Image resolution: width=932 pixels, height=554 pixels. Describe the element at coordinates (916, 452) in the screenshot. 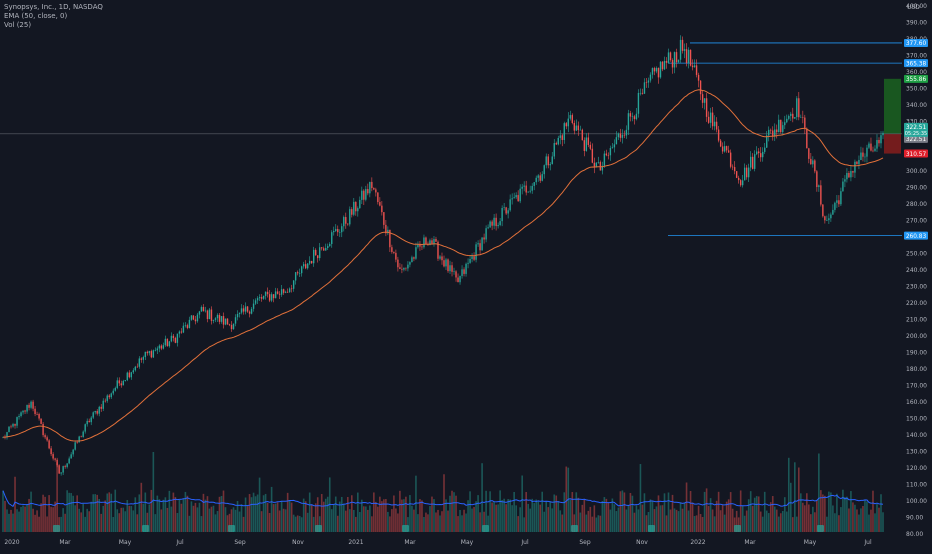

I see `y-tick-label: 130.00` at that location.